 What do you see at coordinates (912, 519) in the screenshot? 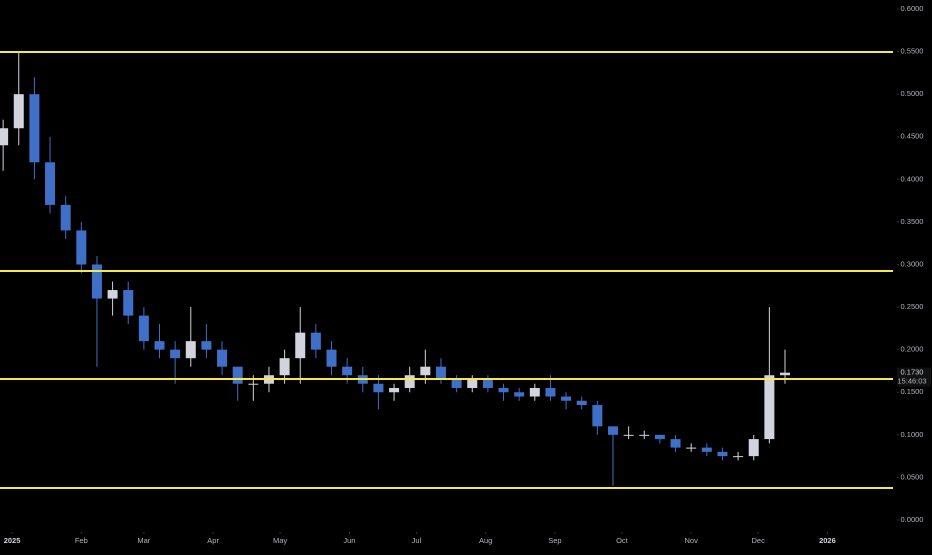
I see `y-tick-label: 0.0000` at bounding box center [912, 519].